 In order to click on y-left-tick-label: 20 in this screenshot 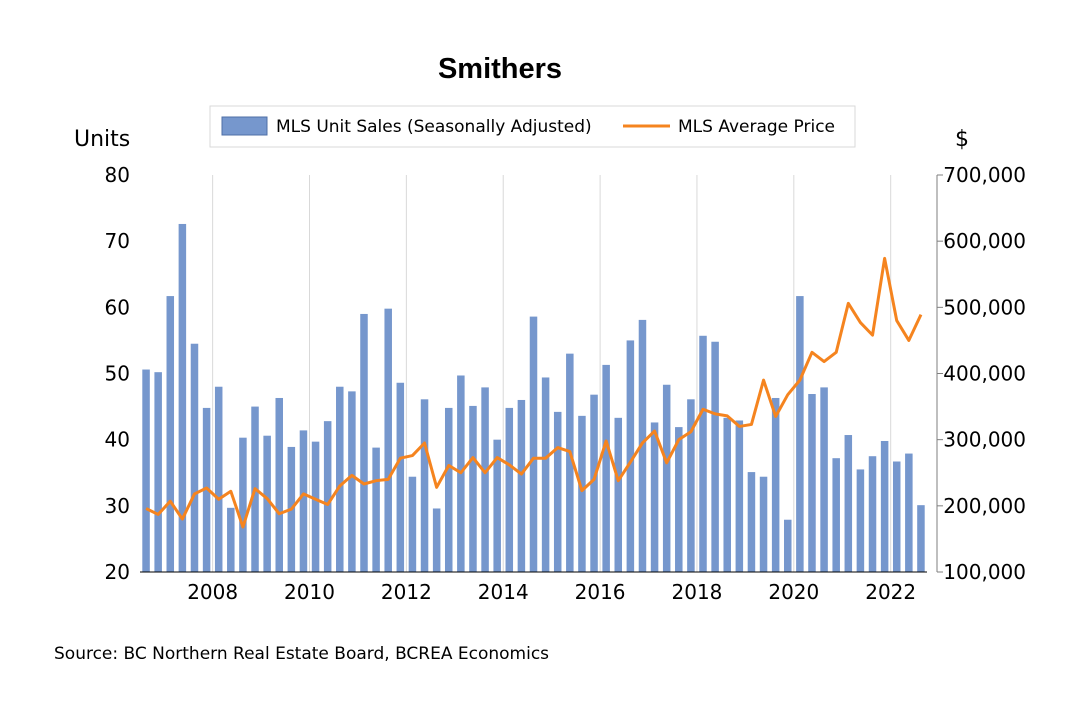, I will do `click(117, 572)`.